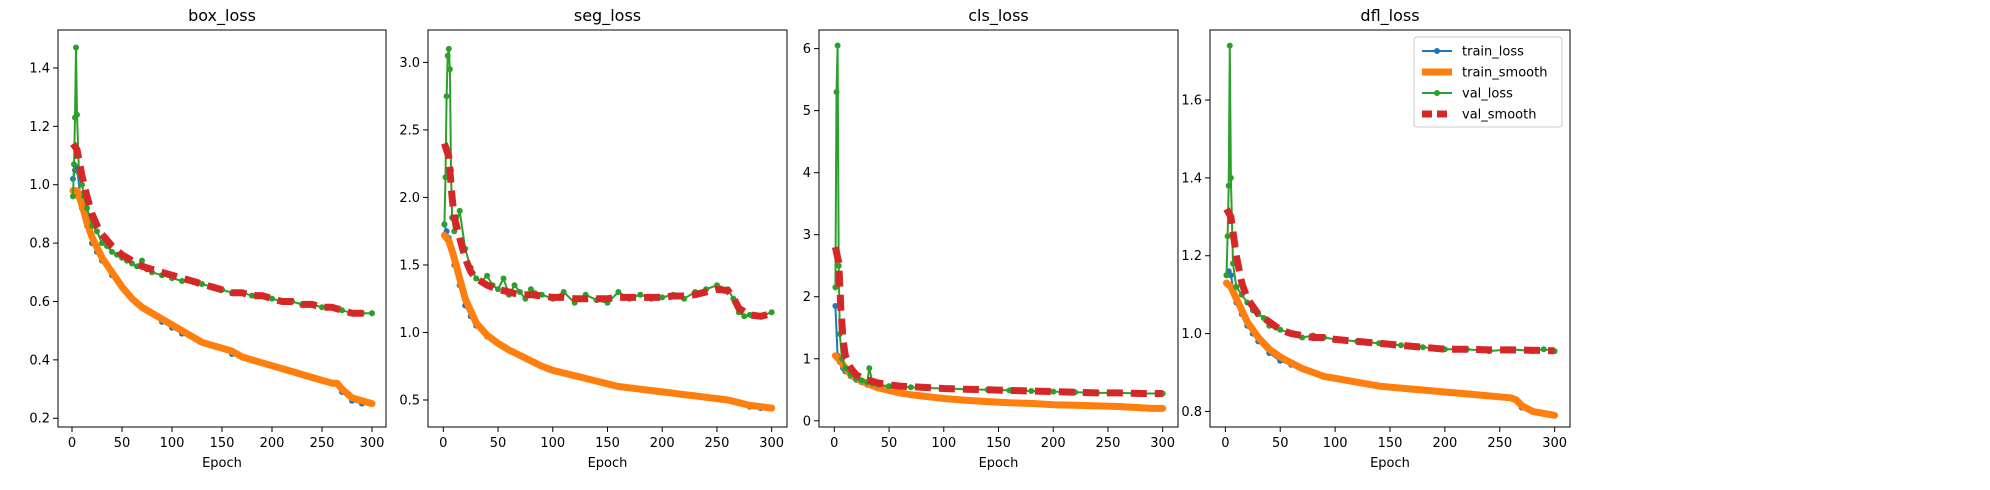 The width and height of the screenshot is (1990, 490). What do you see at coordinates (39, 360) in the screenshot?
I see `y-tick-label: 0.4` at bounding box center [39, 360].